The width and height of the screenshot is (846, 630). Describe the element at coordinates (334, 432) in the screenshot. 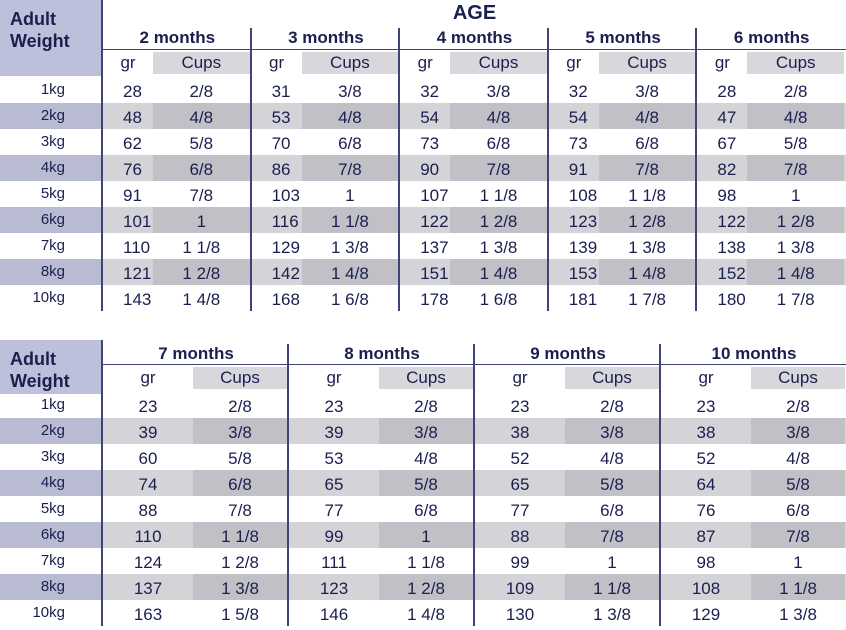

I see `grams-cell: 39` at that location.